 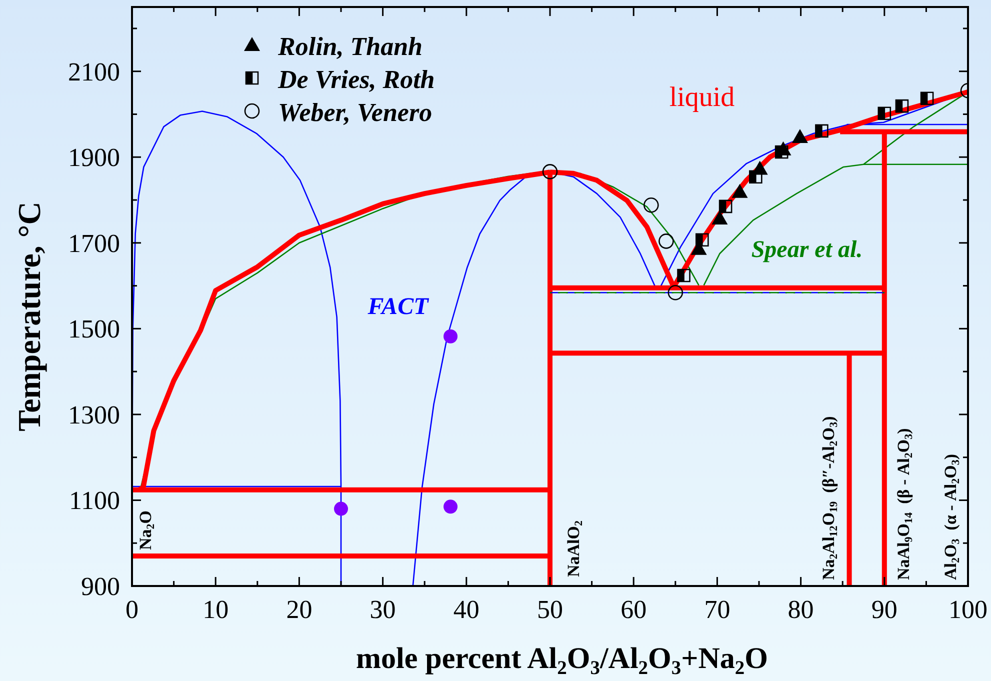 I want to click on x-tick-label: 70, so click(x=717, y=609).